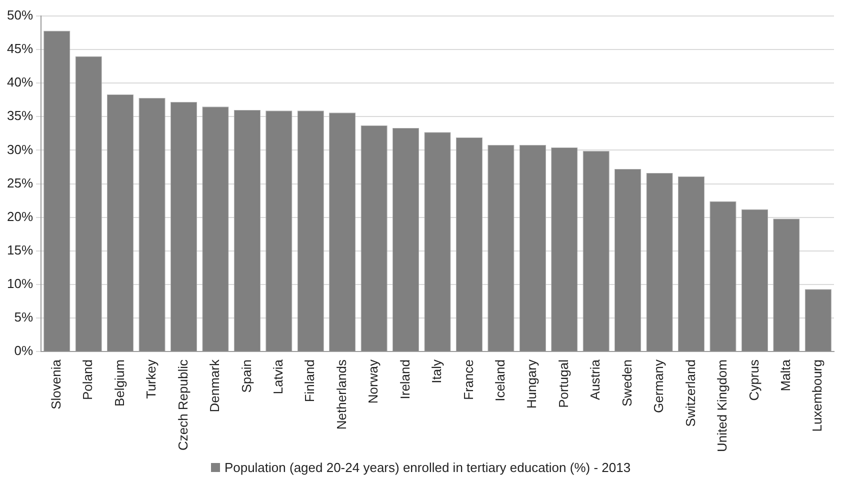  What do you see at coordinates (88, 380) in the screenshot?
I see `x-tick-label: Poland` at bounding box center [88, 380].